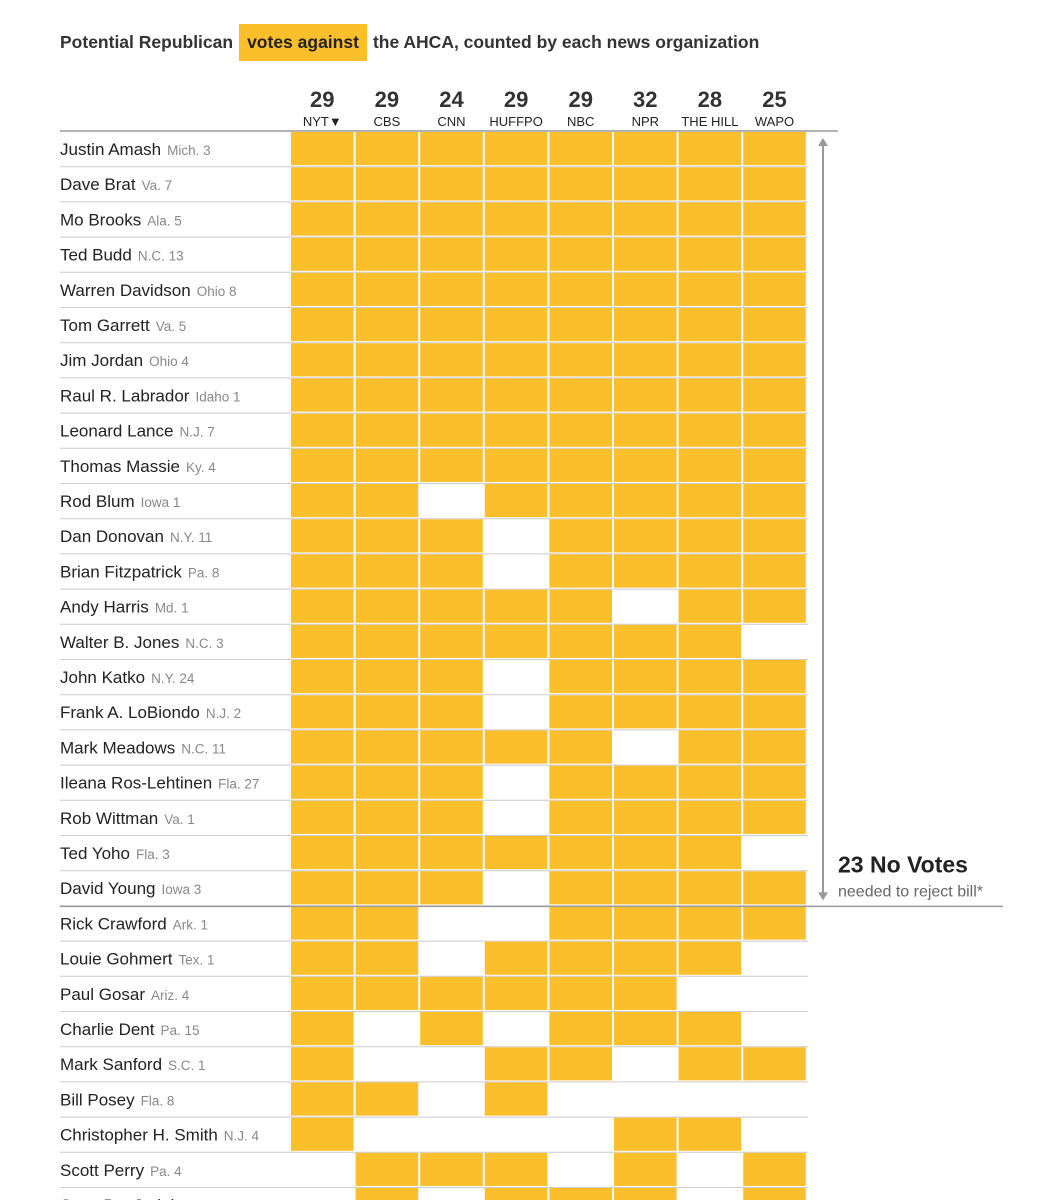 The height and width of the screenshot is (1200, 1054). What do you see at coordinates (116, 959) in the screenshot?
I see `member-name: Louie Gohmert` at bounding box center [116, 959].